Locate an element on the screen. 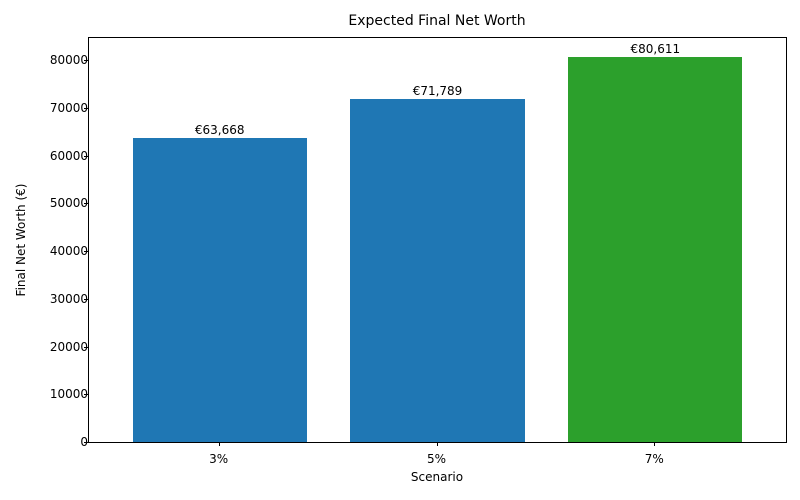 The height and width of the screenshot is (500, 800). y-tick-label: 20000 is located at coordinates (68, 346).